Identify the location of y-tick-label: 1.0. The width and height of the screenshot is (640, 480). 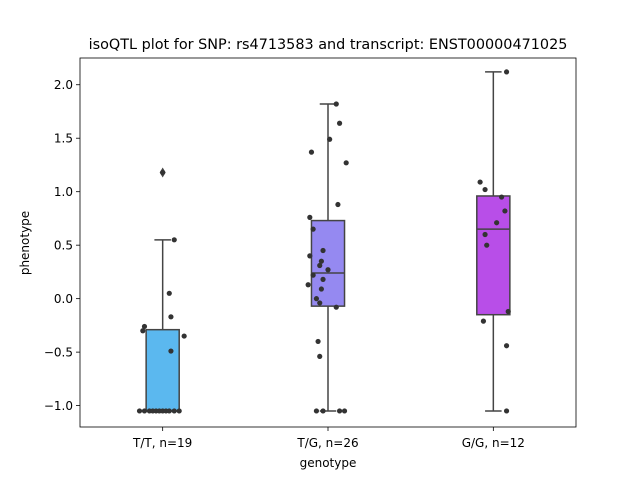
(63, 192).